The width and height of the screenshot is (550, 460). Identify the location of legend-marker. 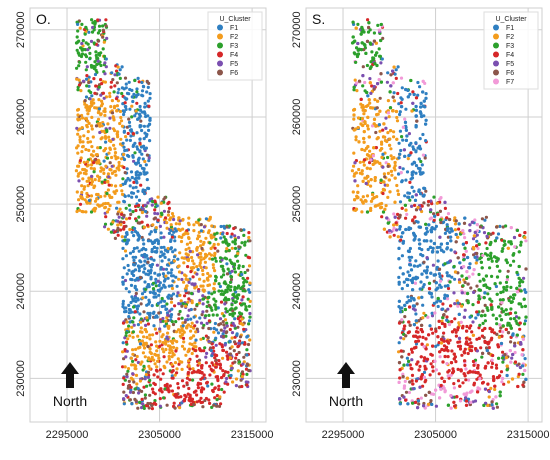
(496, 81).